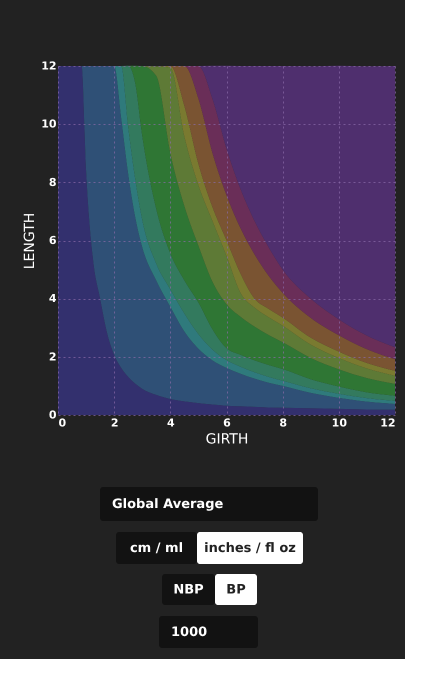  I want to click on x-tick-label: 2, so click(114, 423).